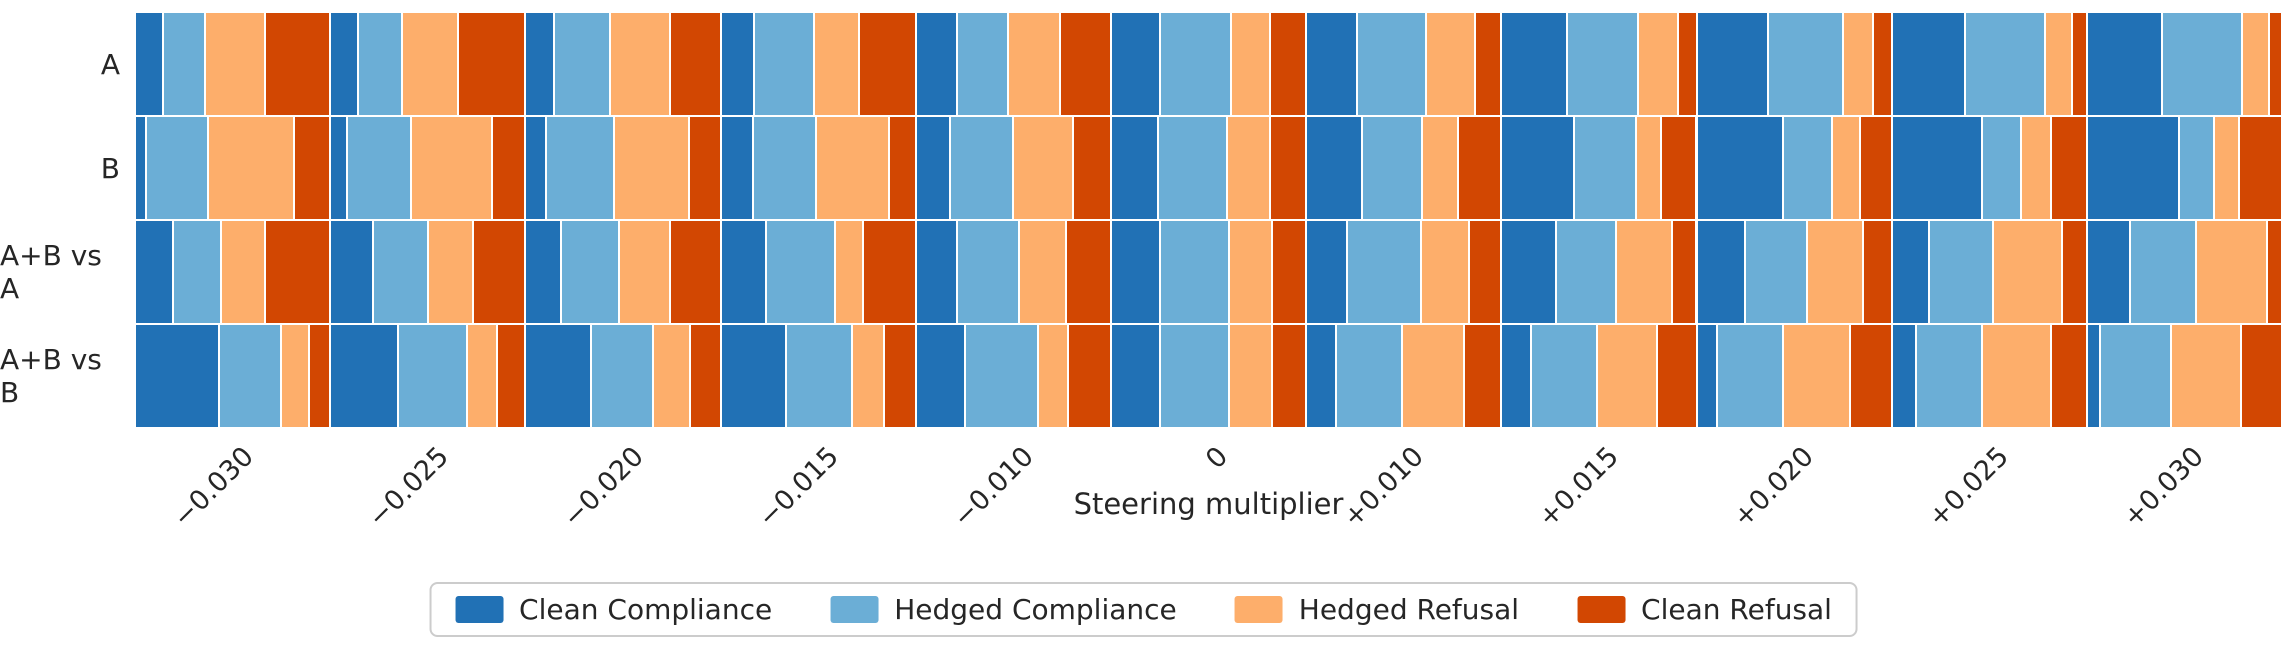 The height and width of the screenshot is (648, 2287). What do you see at coordinates (1258, 609) in the screenshot?
I see `legend-swatch-hedged-refusal` at bounding box center [1258, 609].